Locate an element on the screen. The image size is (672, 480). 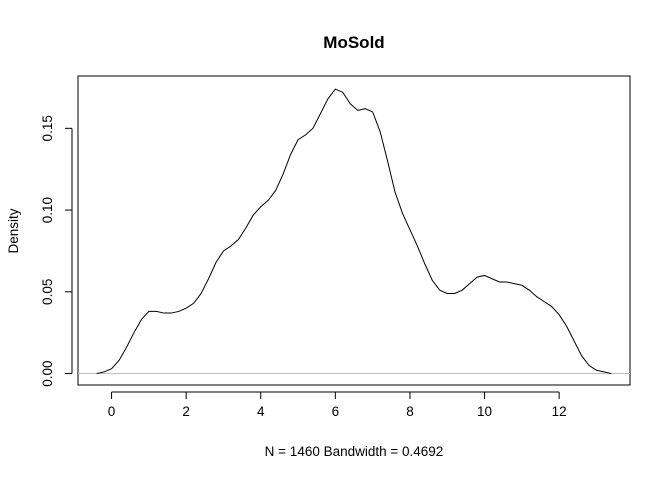
y-axis: 0.00 0.05 0.10 0.15 is located at coordinates (56, 251).